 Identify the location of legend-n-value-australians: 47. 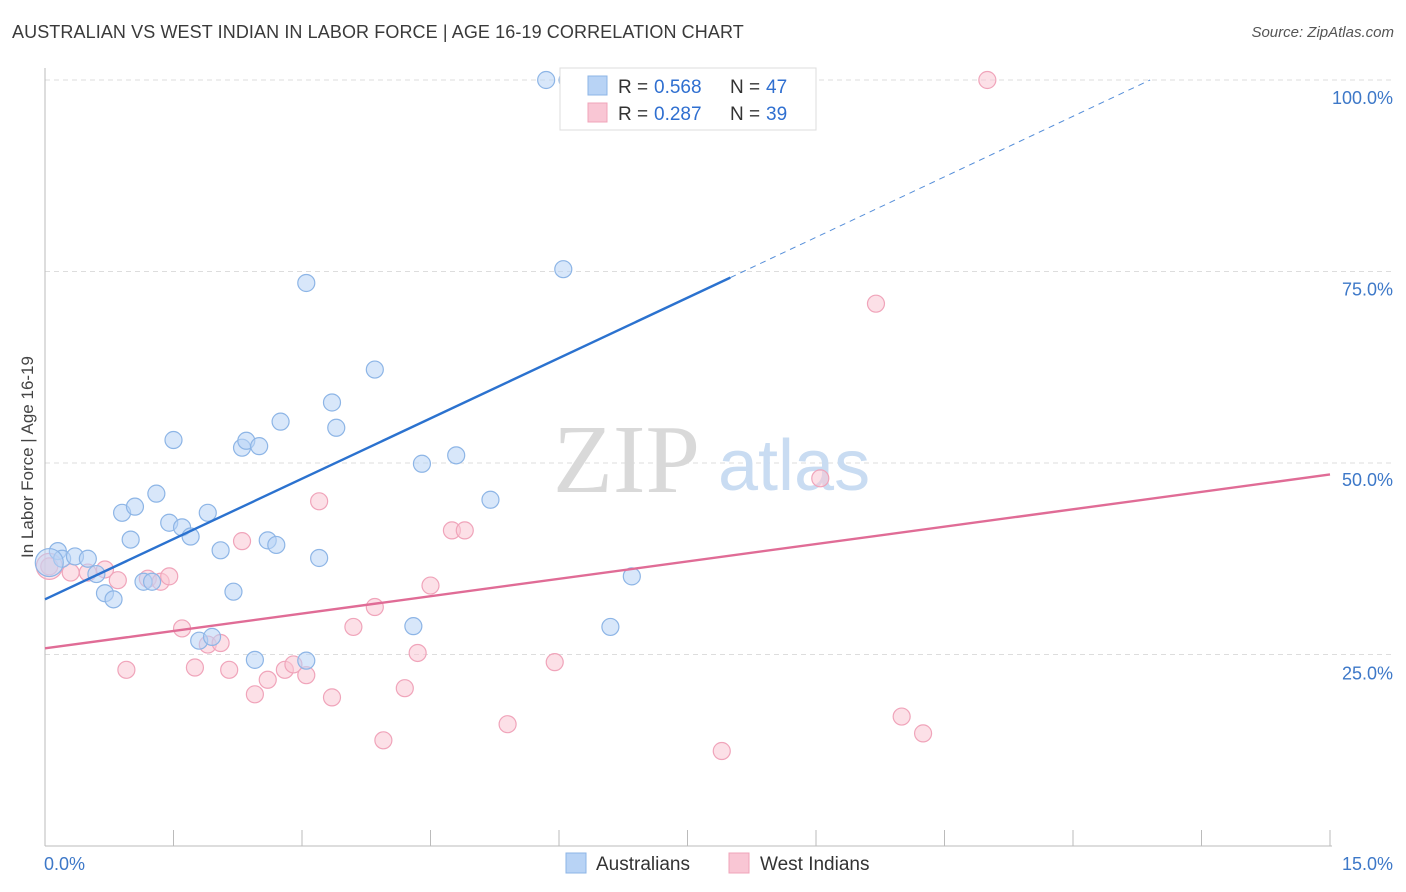
(776, 87).